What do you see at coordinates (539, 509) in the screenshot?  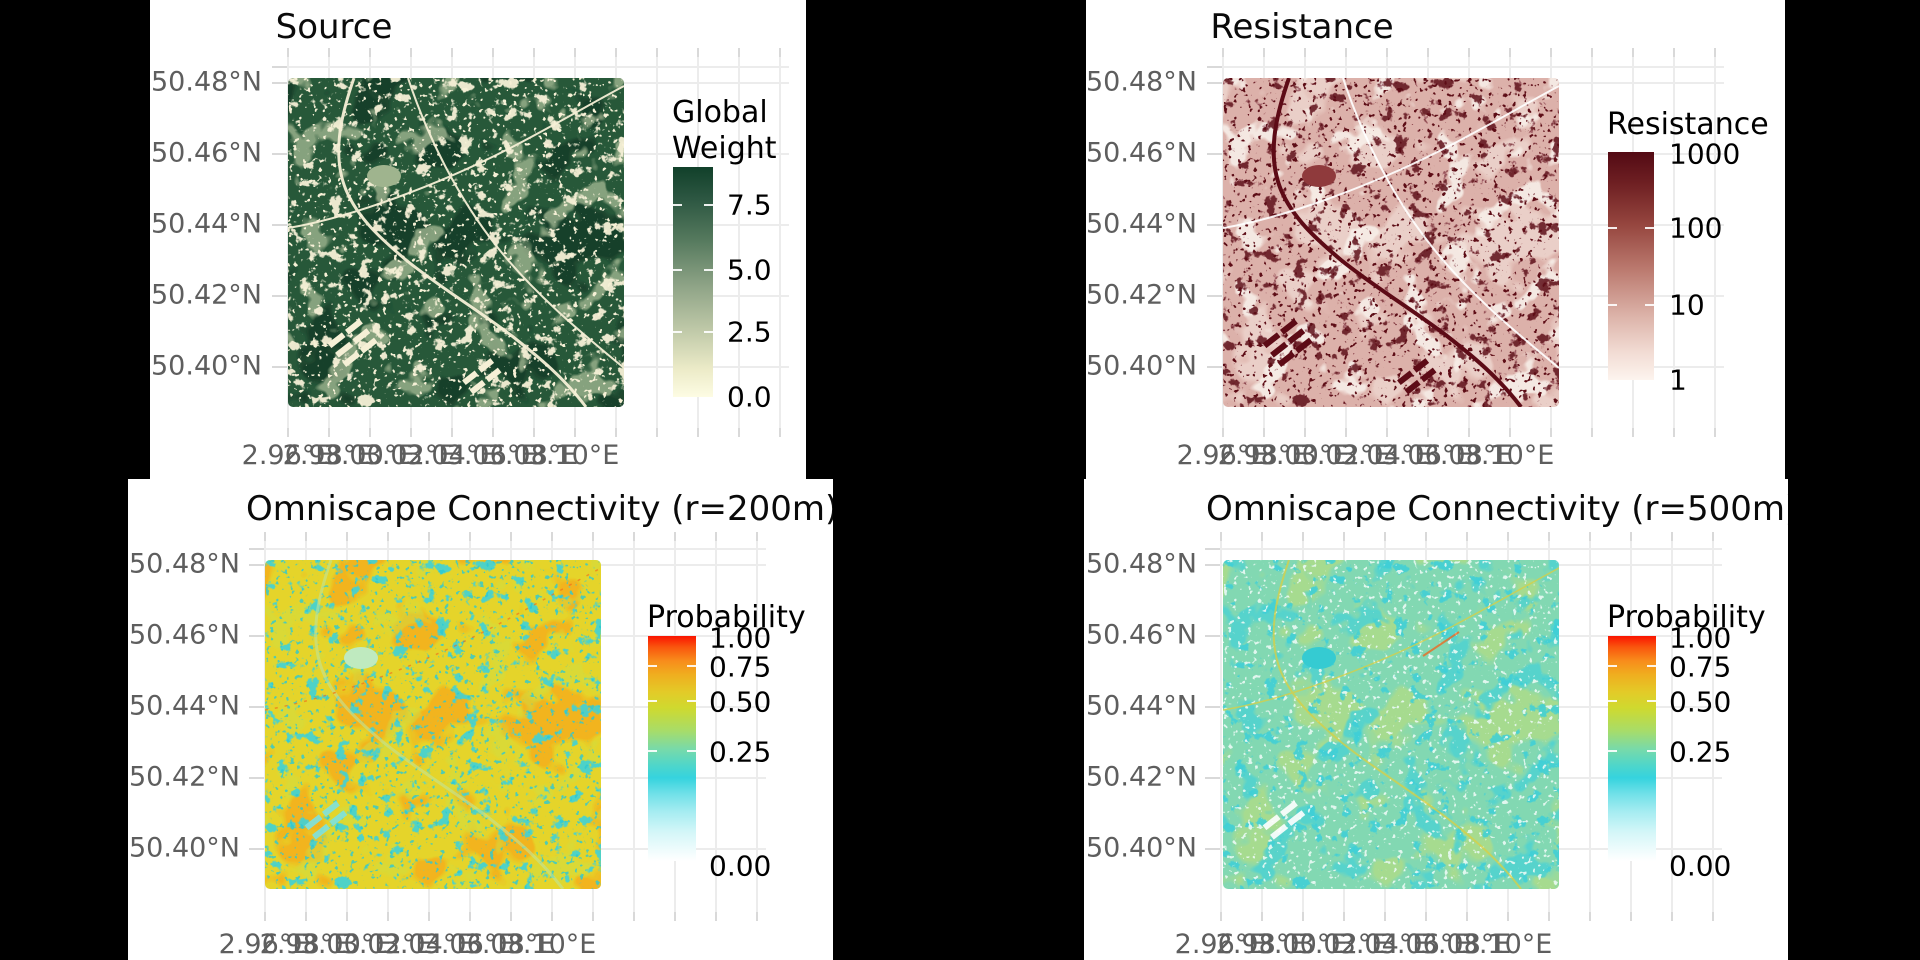 I see `panel-title-connectivity-200: Omniscape Connectivity (r=200m)` at bounding box center [539, 509].